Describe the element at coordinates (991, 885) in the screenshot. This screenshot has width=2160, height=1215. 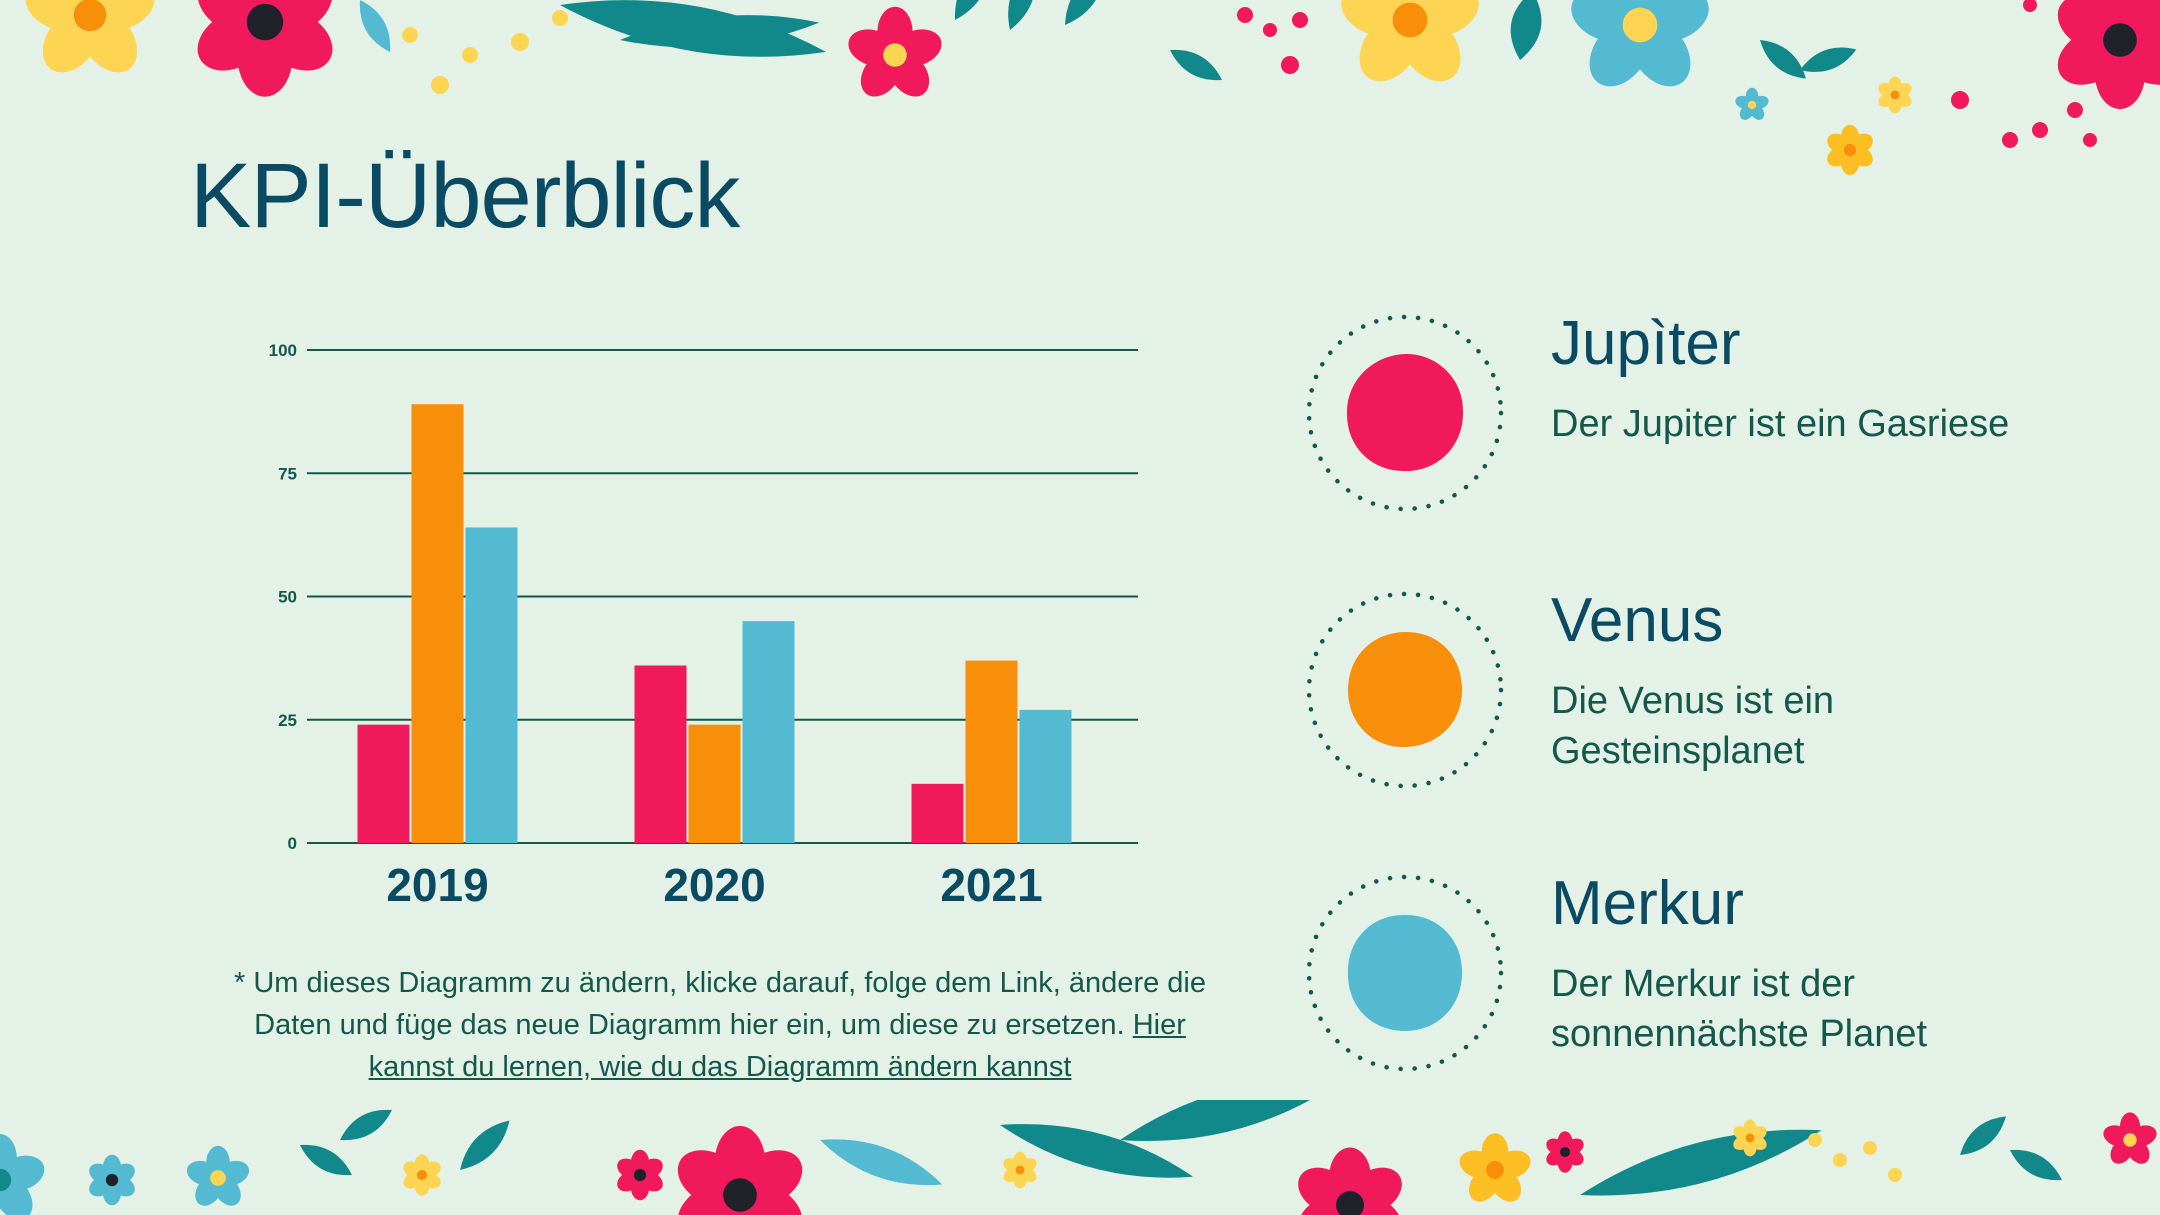
I see `x-category-label: 2021` at that location.